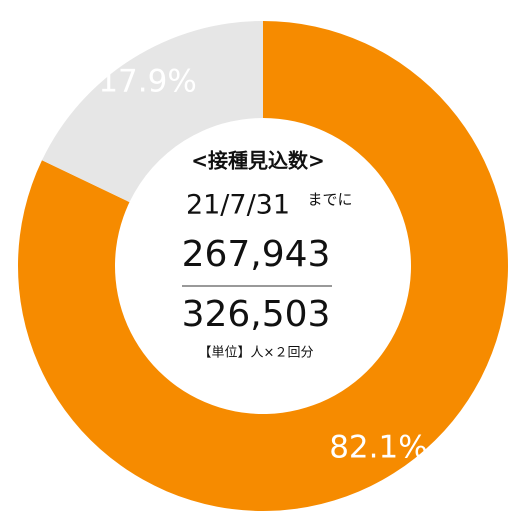  Describe the element at coordinates (256, 314) in the screenshot. I see `center-denominator: 326,503` at that location.